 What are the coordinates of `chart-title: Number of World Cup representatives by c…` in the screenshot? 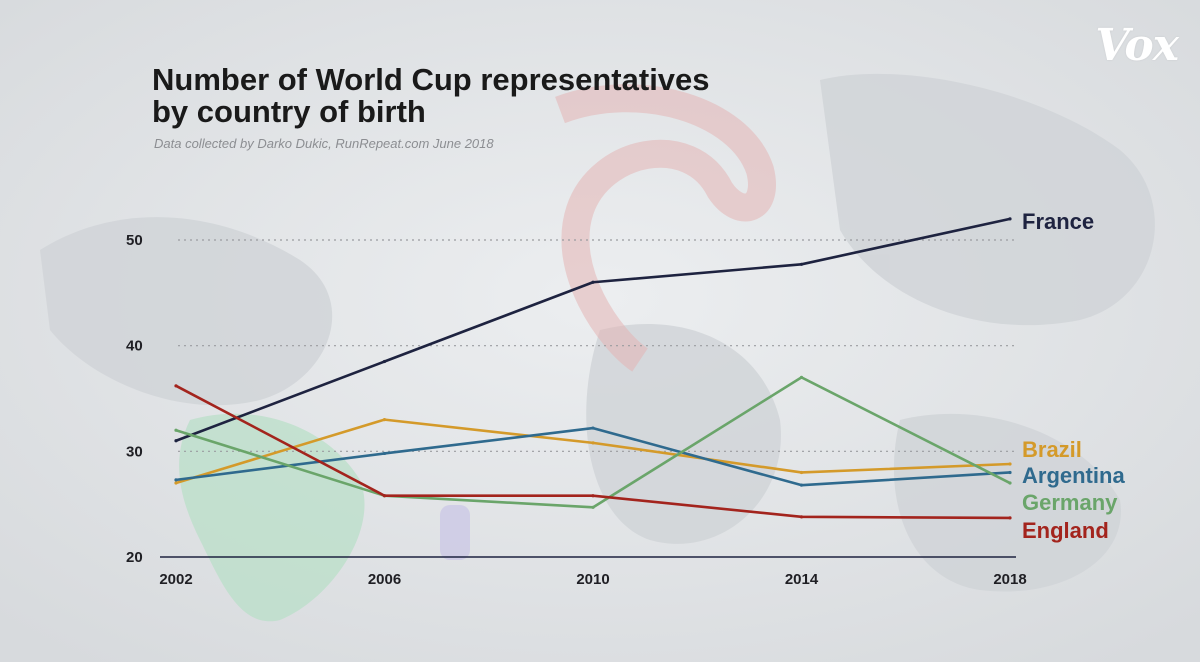 It's located at (502, 96).